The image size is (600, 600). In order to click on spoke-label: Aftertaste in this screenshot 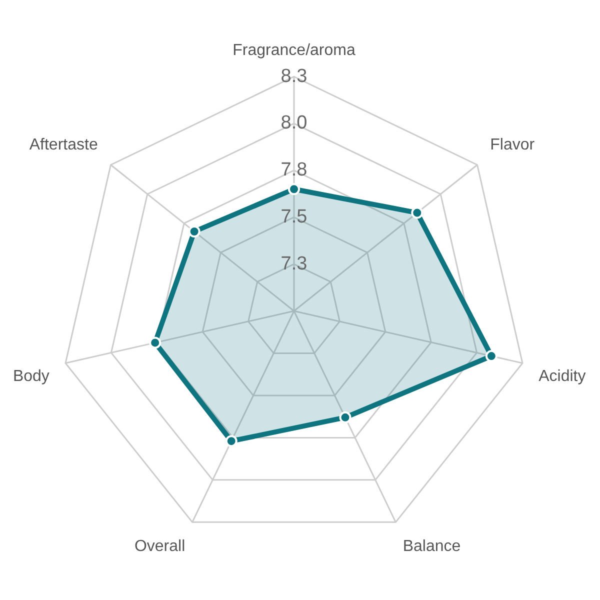, I will do `click(63, 145)`.